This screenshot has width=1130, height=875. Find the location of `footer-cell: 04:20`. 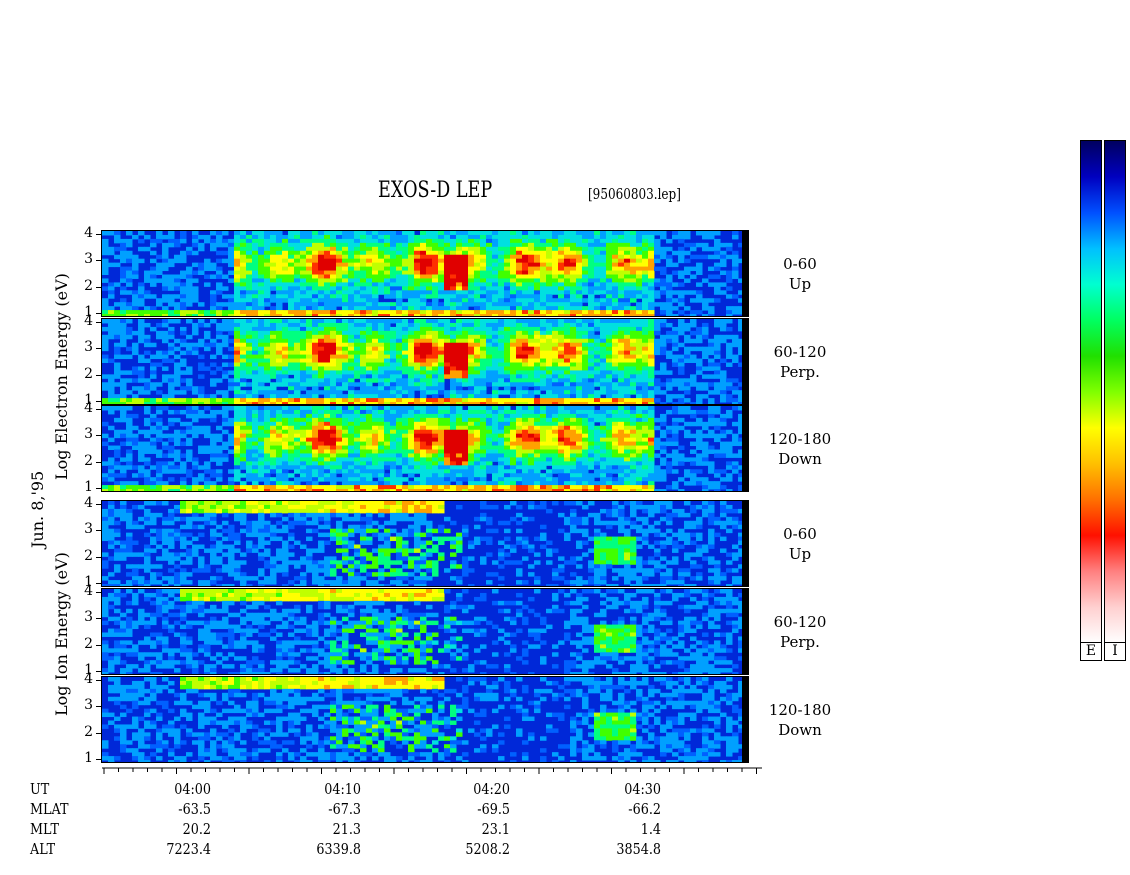

footer-cell: 04:20 is located at coordinates (491, 789).